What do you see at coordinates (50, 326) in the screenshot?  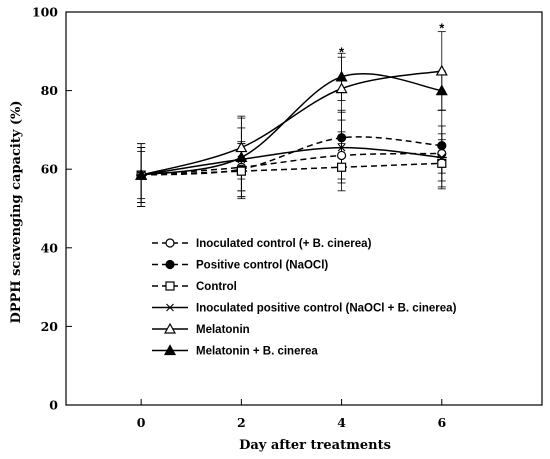 I see `y-tick-label: 20` at bounding box center [50, 326].